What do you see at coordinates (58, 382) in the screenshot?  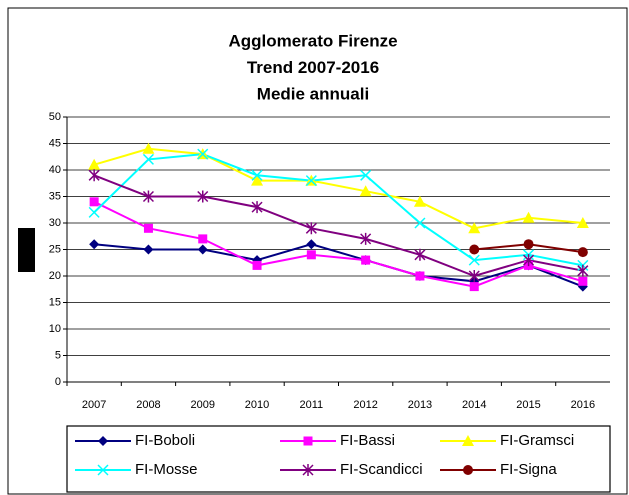 I see `y-tick-label: 0` at bounding box center [58, 382].